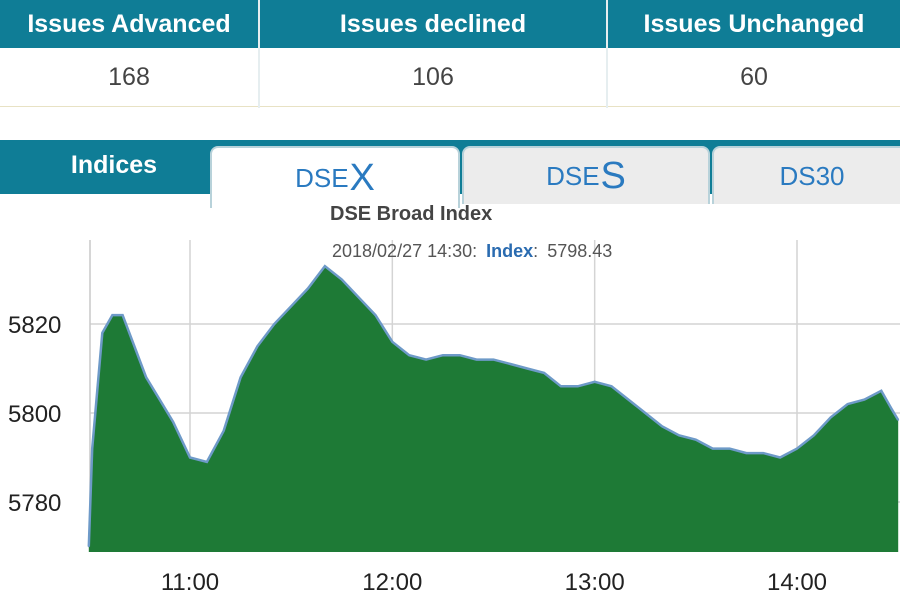  What do you see at coordinates (404, 251) in the screenshot?
I see `tooltip-timestamp: 2018/02/27 14:30:` at bounding box center [404, 251].